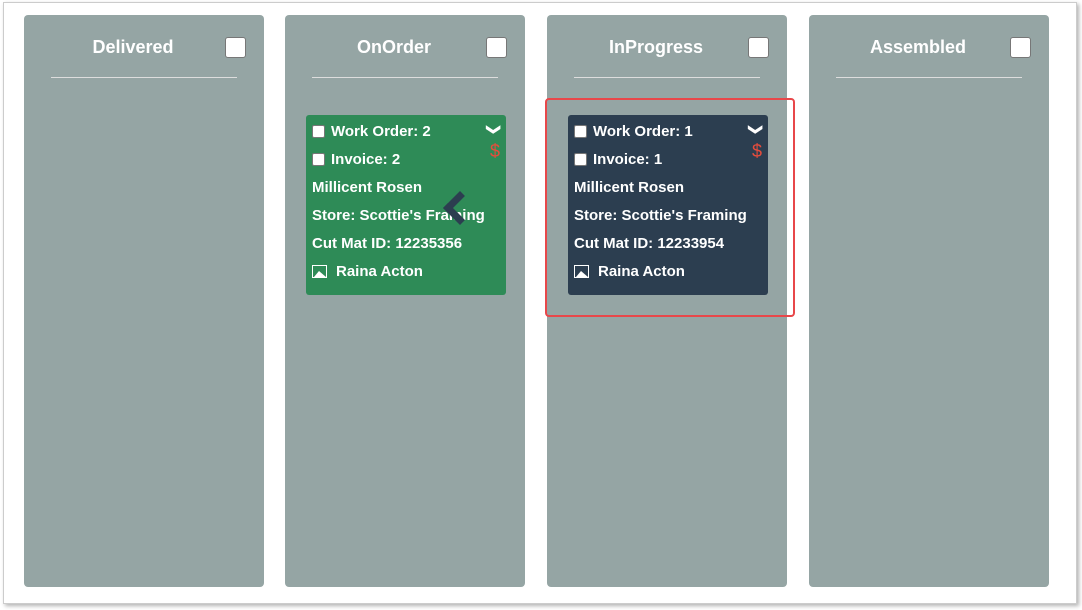 Image resolution: width=1082 pixels, height=610 pixels. What do you see at coordinates (656, 47) in the screenshot?
I see `column-title: InProgress` at bounding box center [656, 47].